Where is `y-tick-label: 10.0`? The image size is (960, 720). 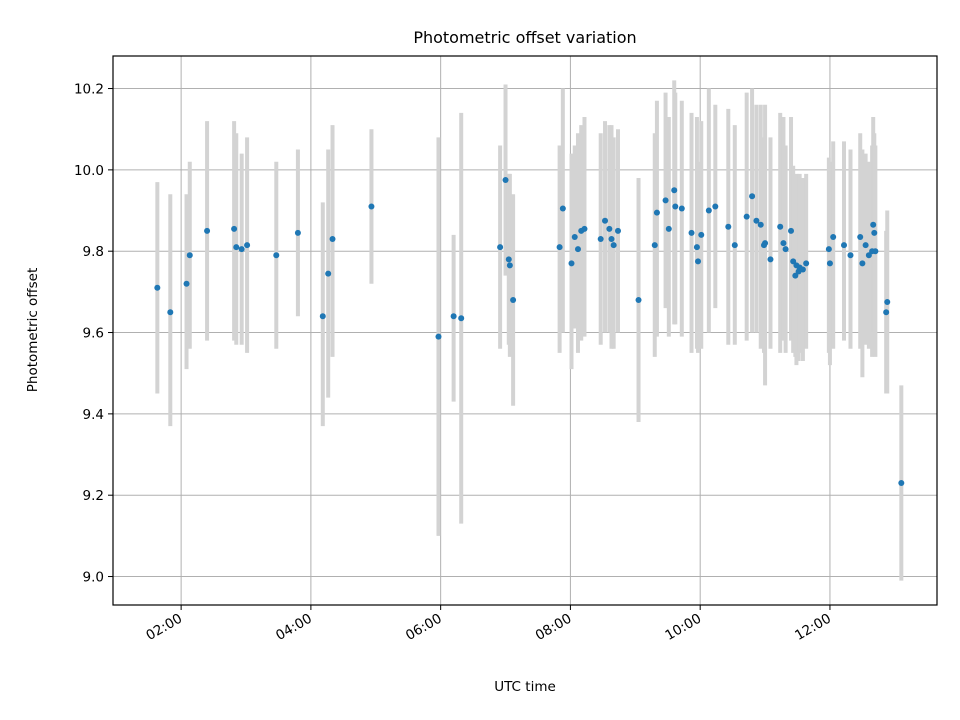
y-tick-label: 10.0 is located at coordinates (89, 171).